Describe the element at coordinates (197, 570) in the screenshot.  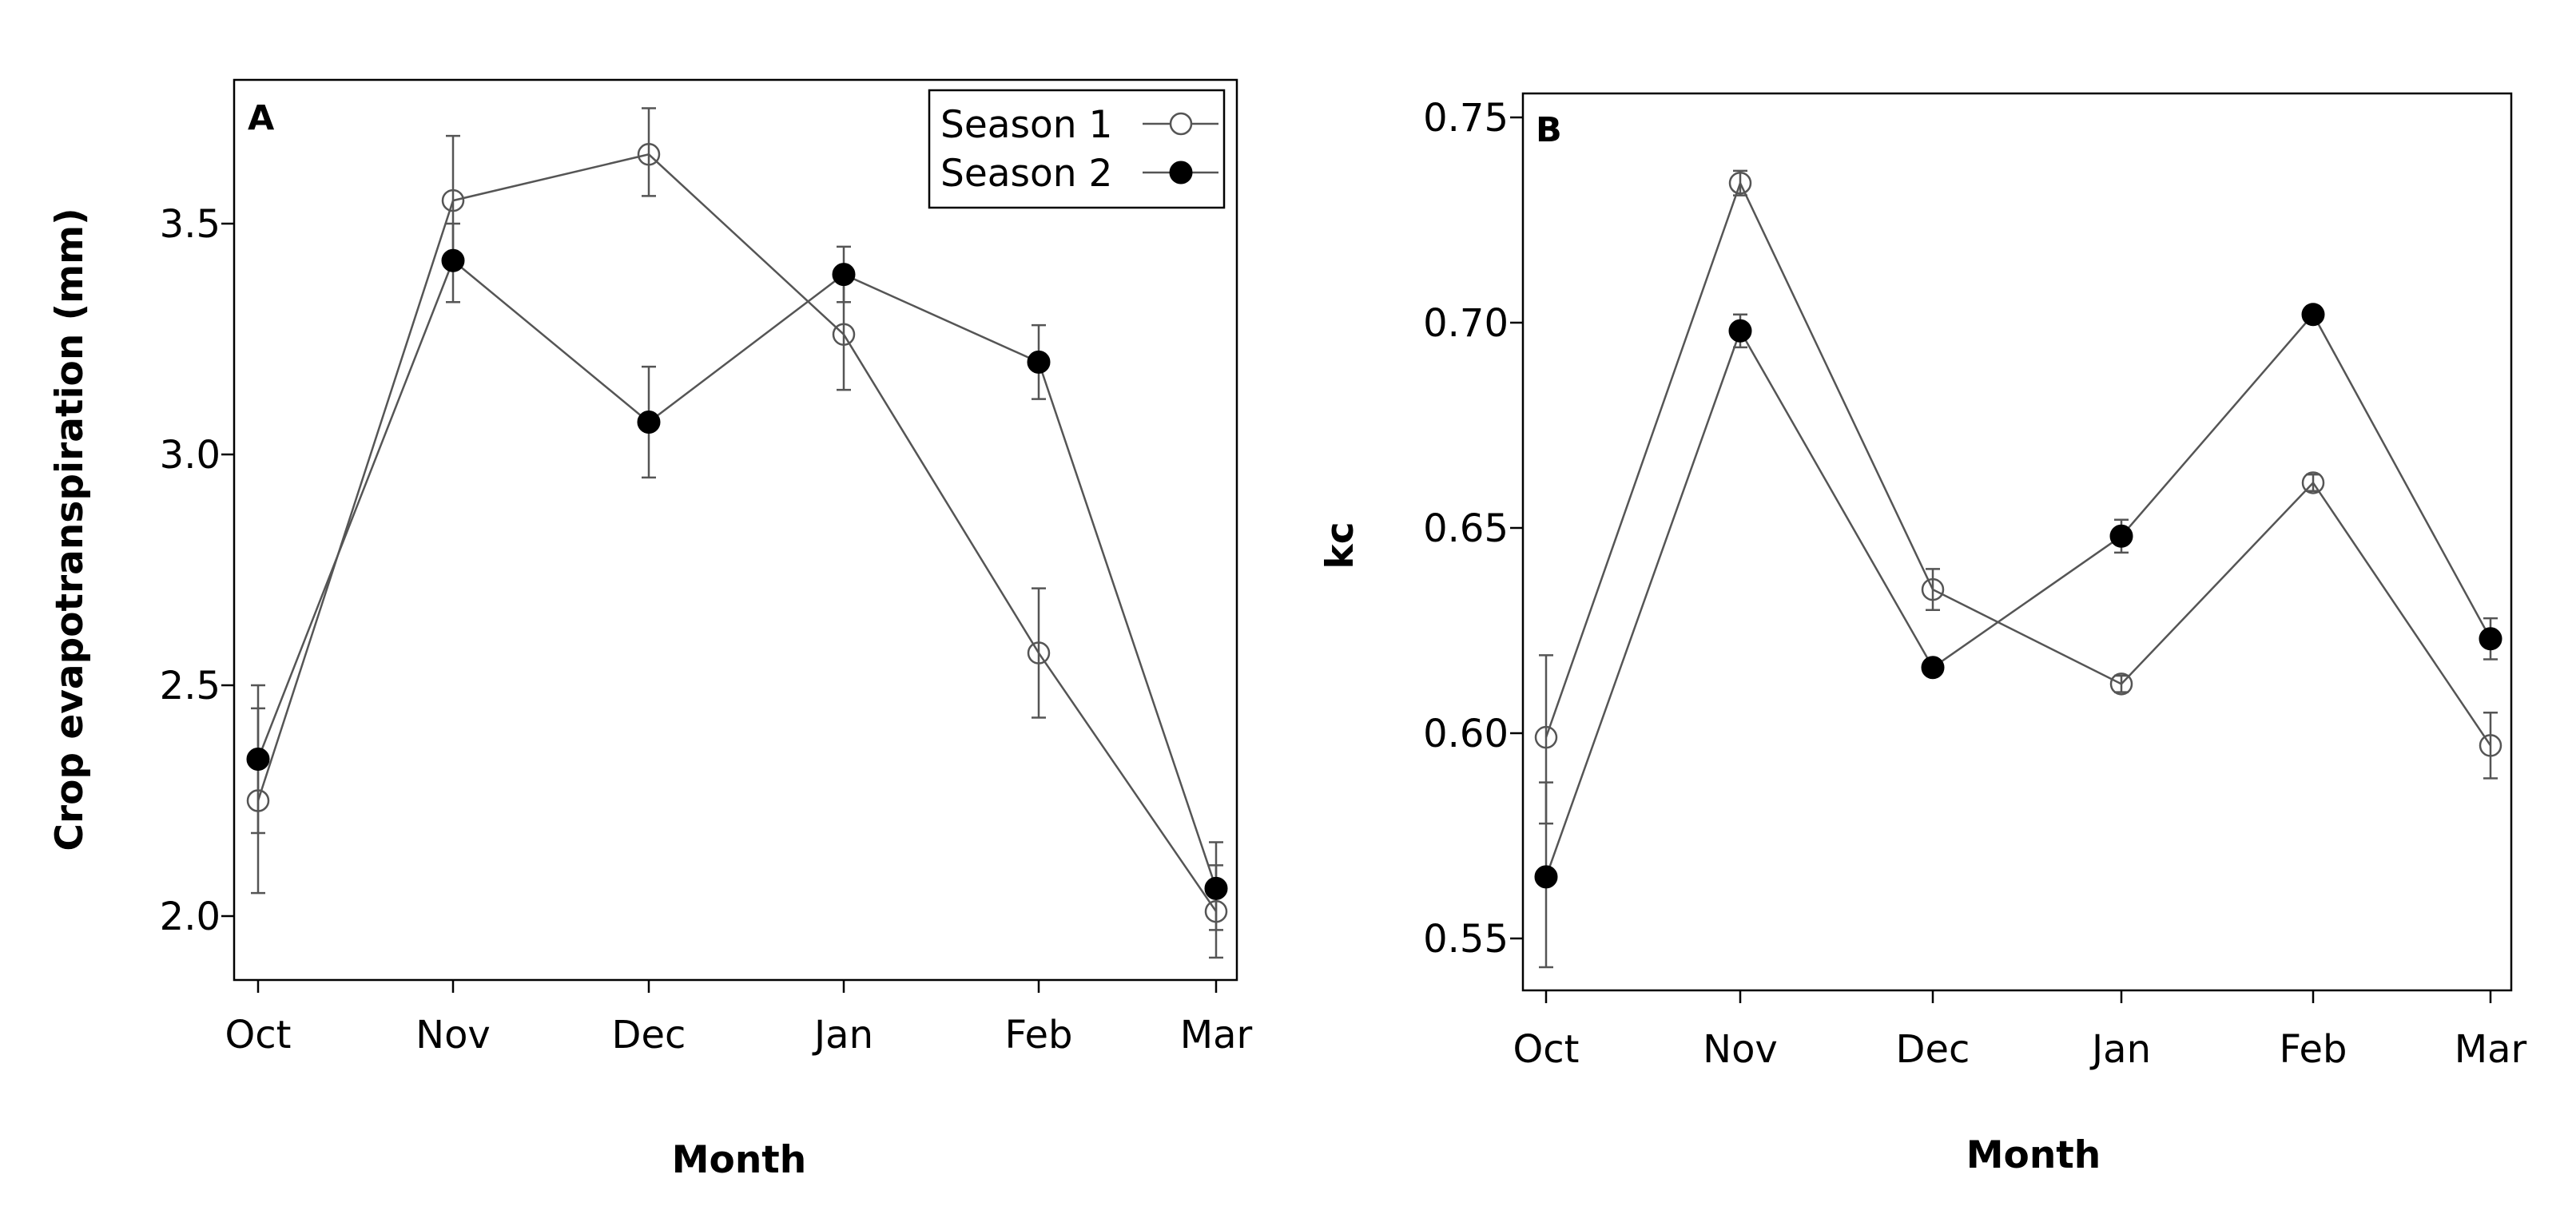
I see `panel-a-y-axis: 2.0 2.5 3.0 3.5` at that location.